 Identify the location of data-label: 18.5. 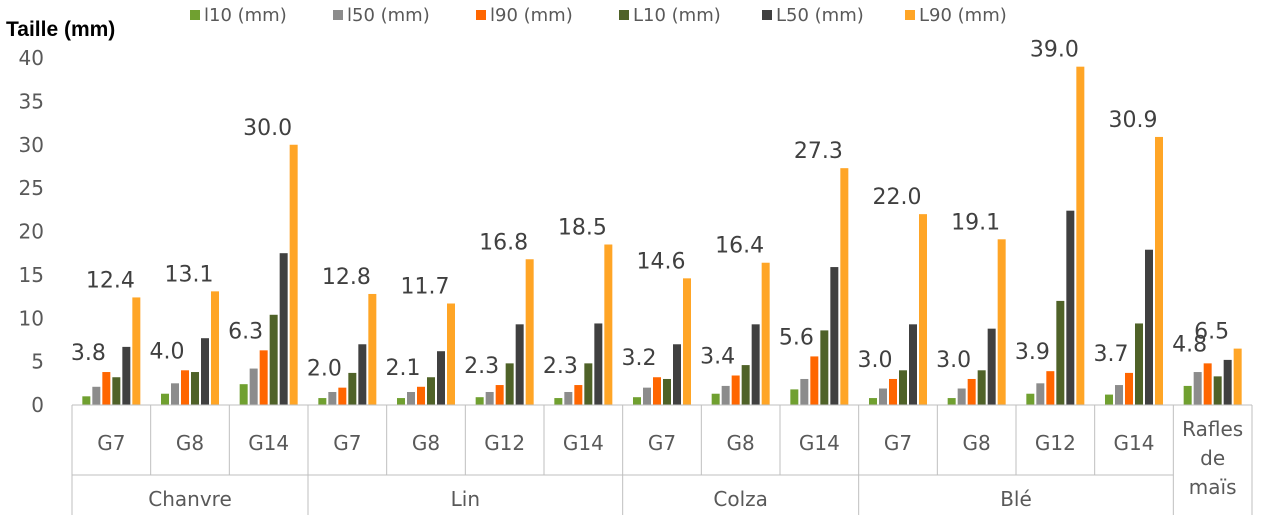
(582, 228).